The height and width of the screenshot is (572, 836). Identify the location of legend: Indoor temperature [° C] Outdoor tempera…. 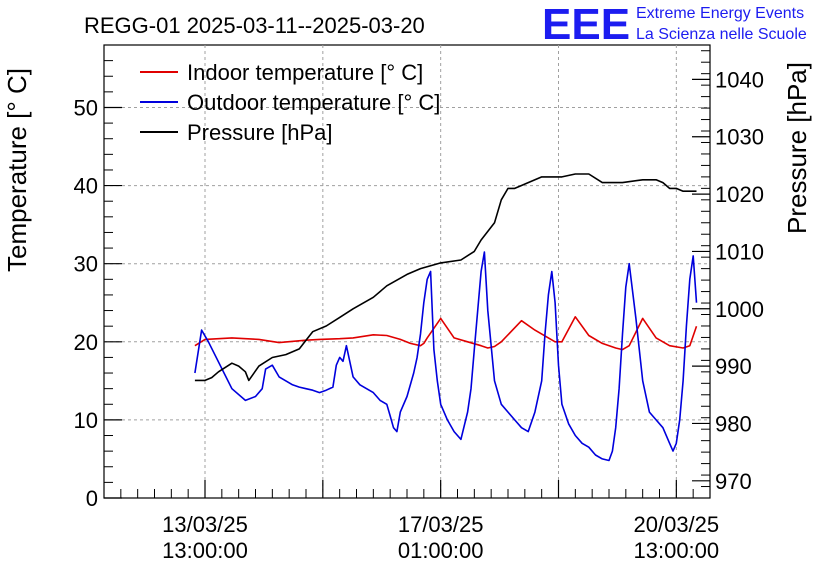
(290, 102).